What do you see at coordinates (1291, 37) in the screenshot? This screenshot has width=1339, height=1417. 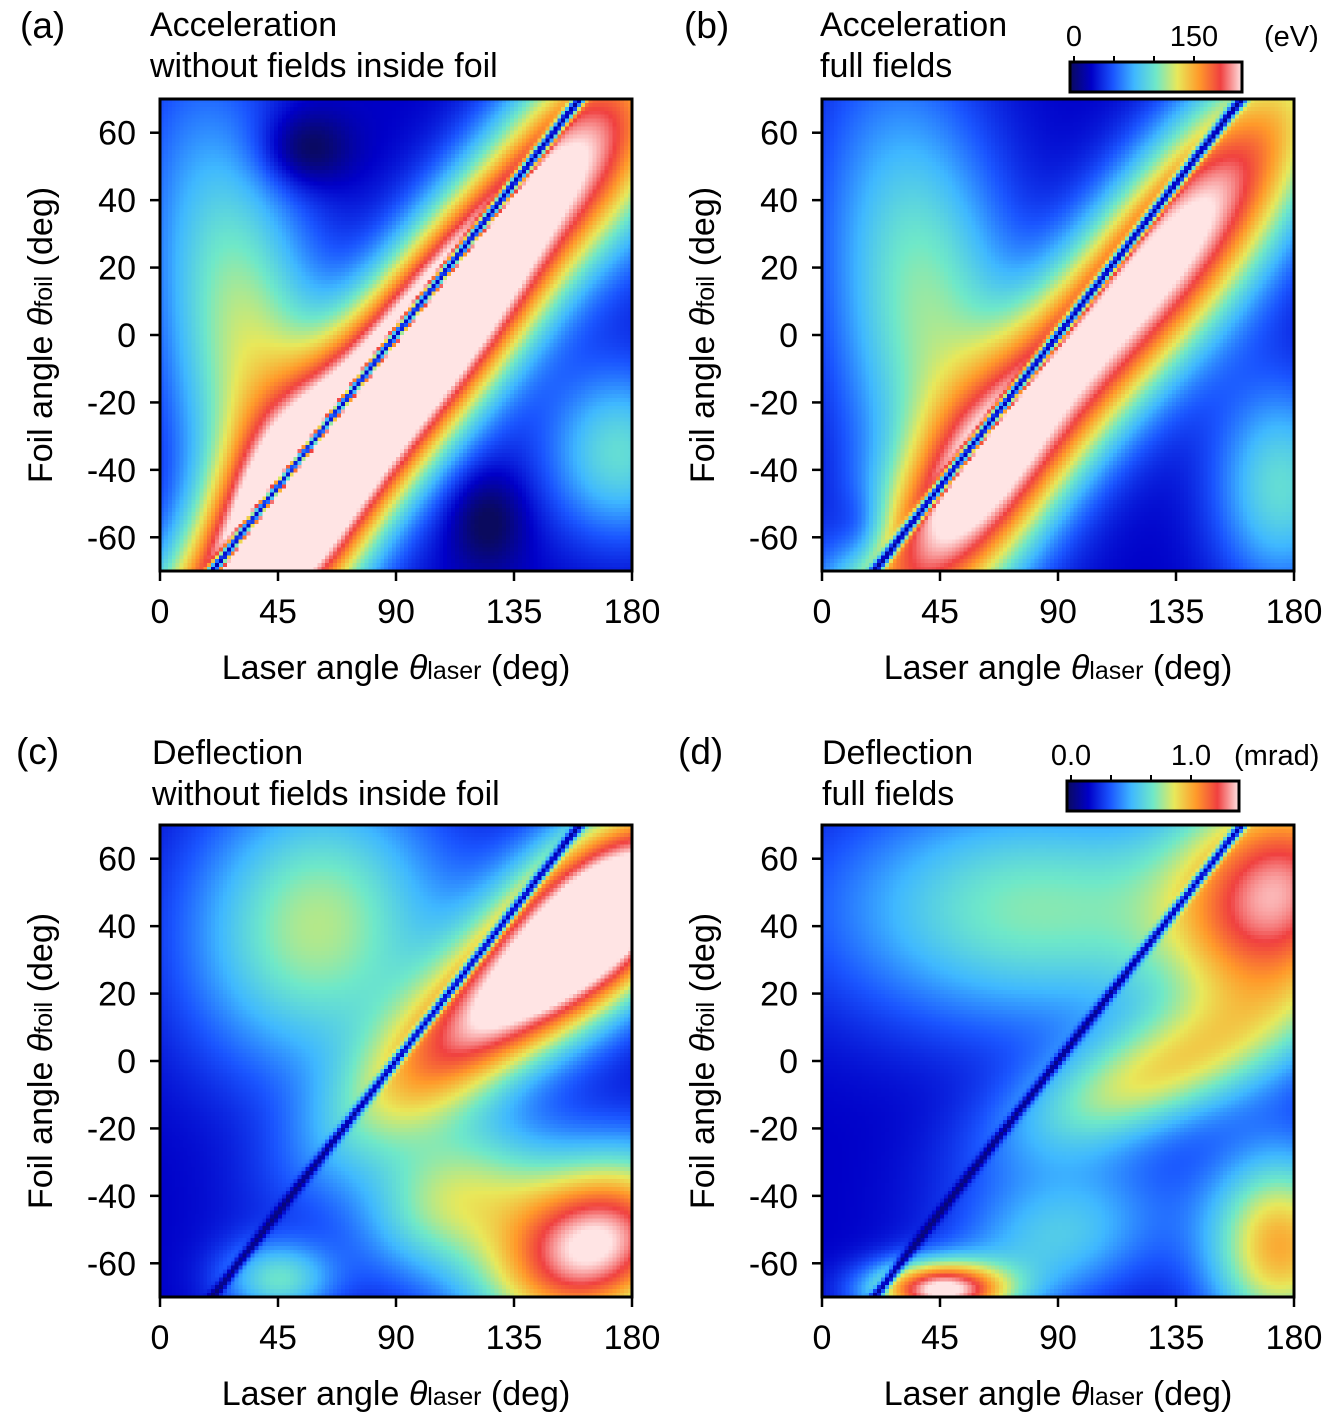 I see `colorbar-unit: (eV)` at bounding box center [1291, 37].